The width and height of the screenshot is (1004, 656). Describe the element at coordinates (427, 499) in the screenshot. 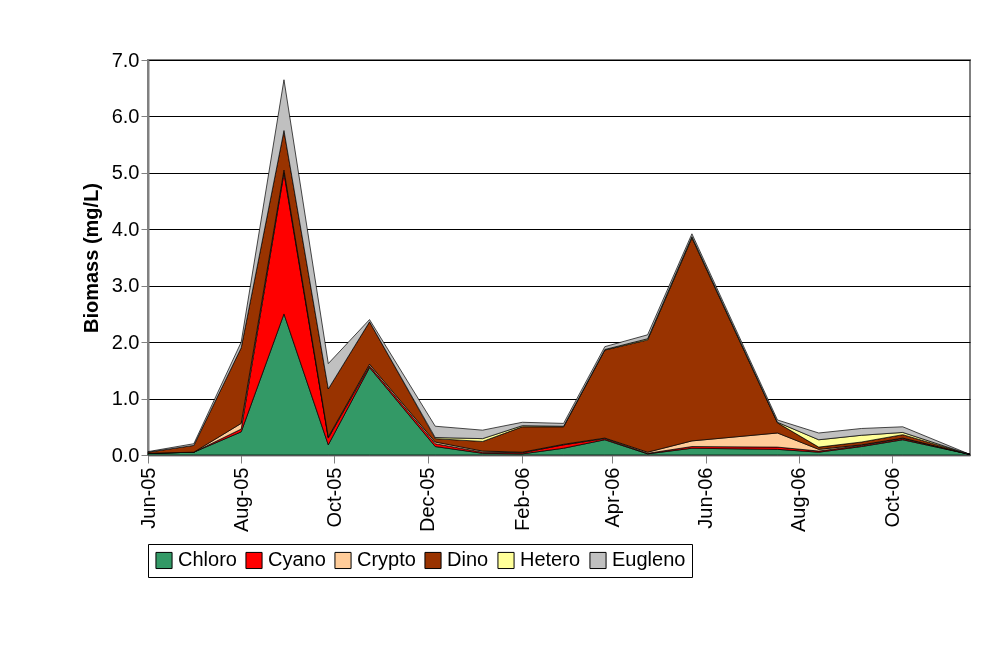

I see `x-tick-label: Dec-05` at that location.